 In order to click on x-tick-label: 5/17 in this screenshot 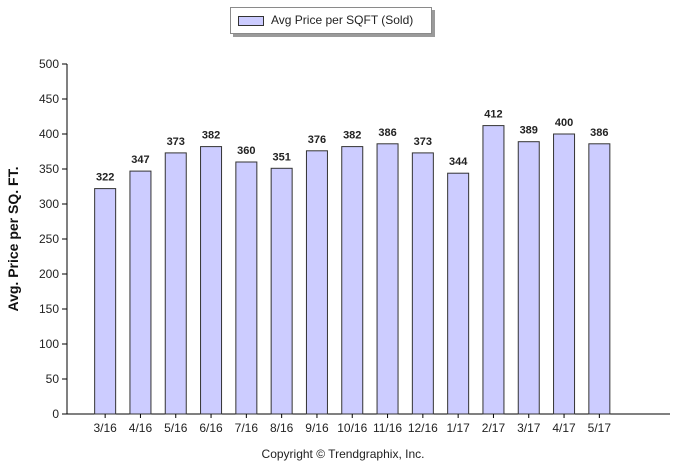, I will do `click(600, 428)`.